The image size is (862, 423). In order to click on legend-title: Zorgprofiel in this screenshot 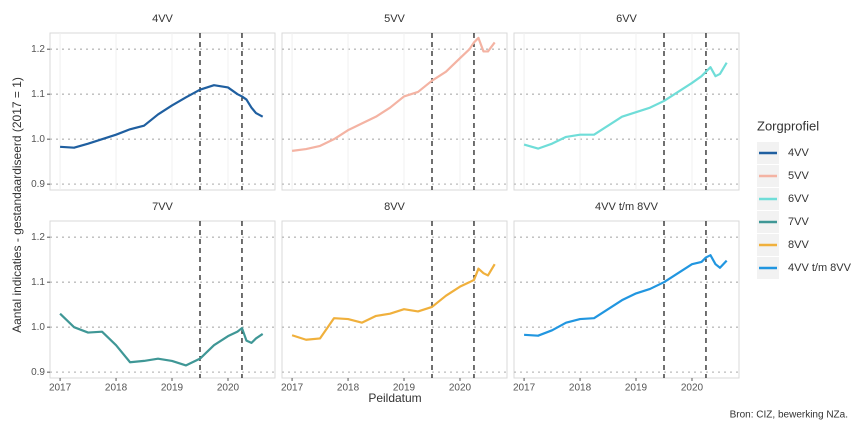, I will do `click(788, 125)`.